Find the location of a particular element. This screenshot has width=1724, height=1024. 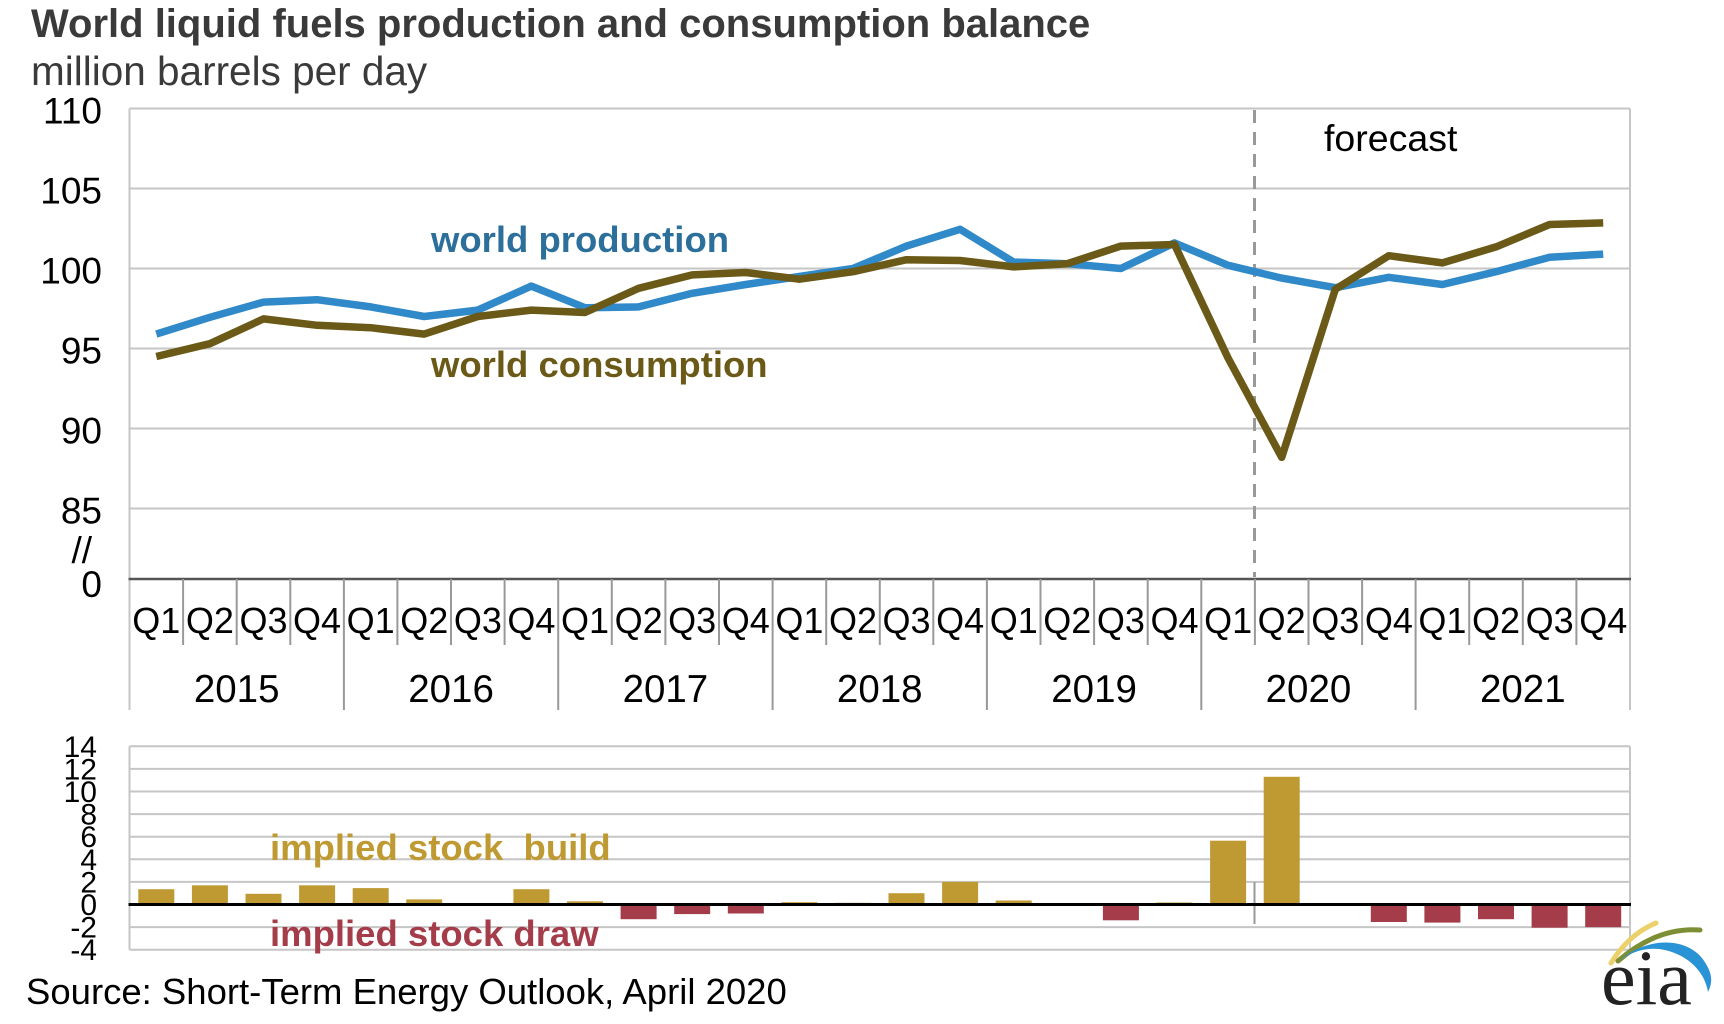

svg-text: 2 is located at coordinates (88, 882).